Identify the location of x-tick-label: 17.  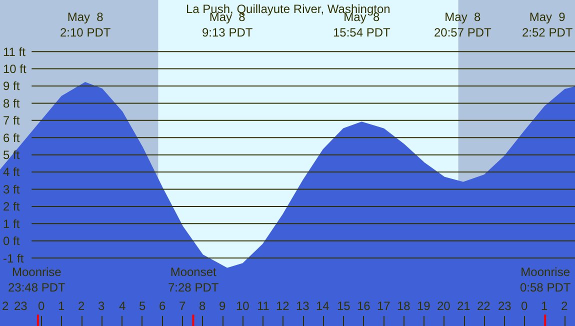
(384, 306).